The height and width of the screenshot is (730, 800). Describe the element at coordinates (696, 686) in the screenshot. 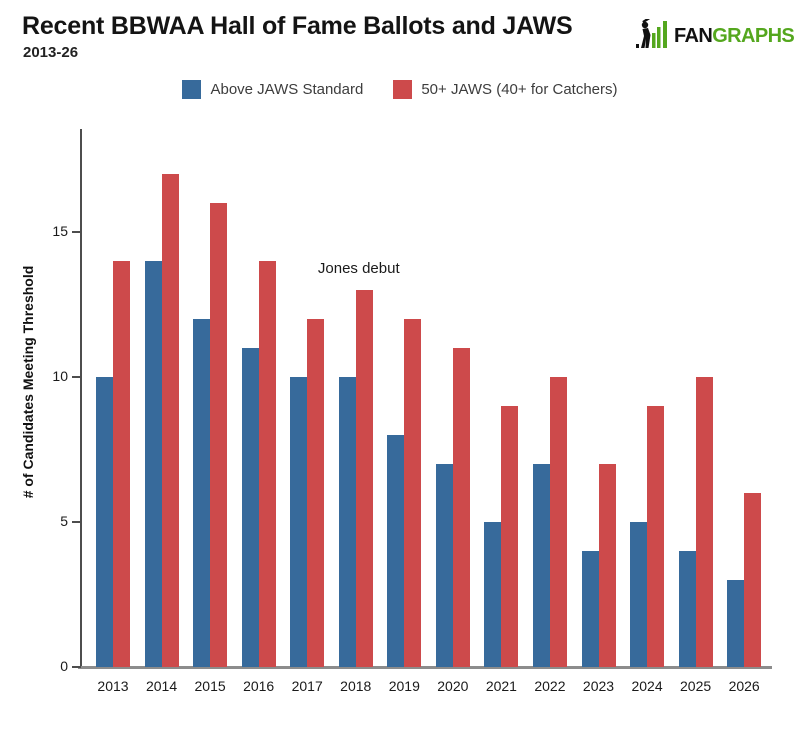

I see `x-tick-label-2025: 2025` at that location.